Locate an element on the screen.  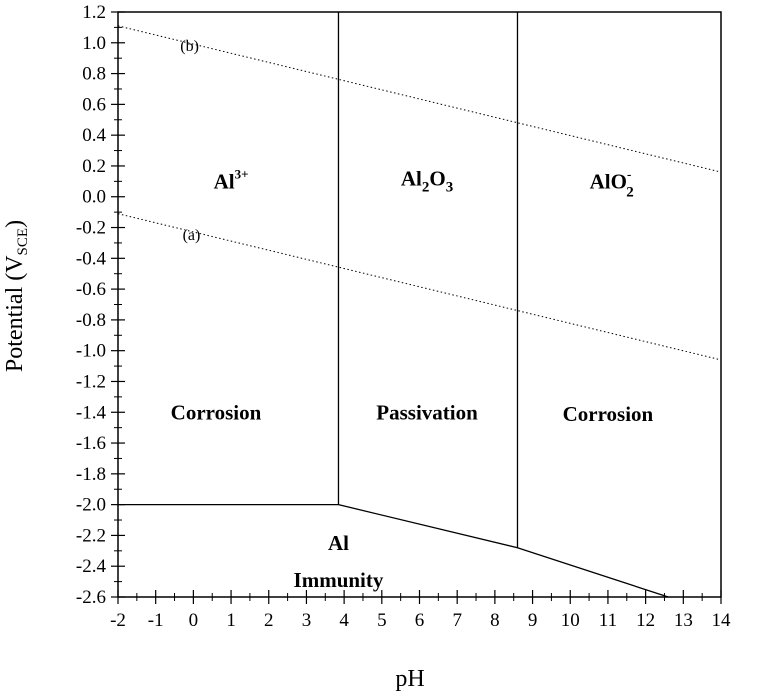
y-tick-label: -2.4 is located at coordinates (91, 566).